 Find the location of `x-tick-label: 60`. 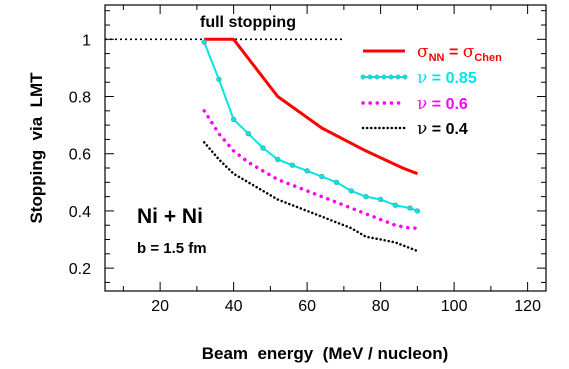

x-tick-label: 60 is located at coordinates (307, 306).